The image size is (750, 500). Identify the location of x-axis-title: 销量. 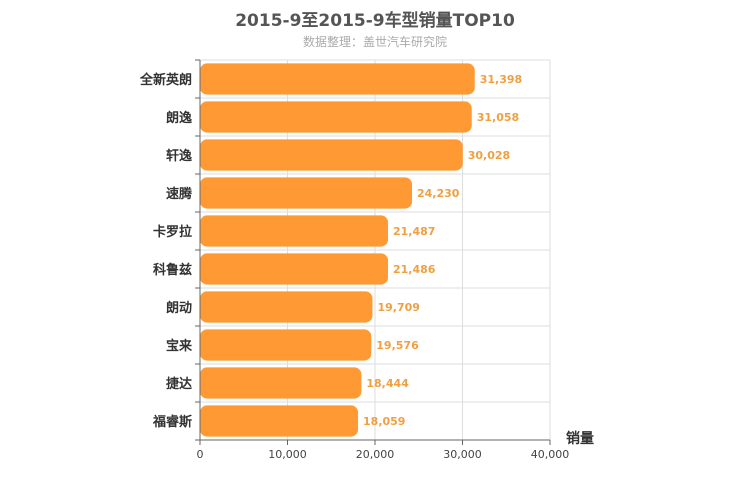
(580, 438).